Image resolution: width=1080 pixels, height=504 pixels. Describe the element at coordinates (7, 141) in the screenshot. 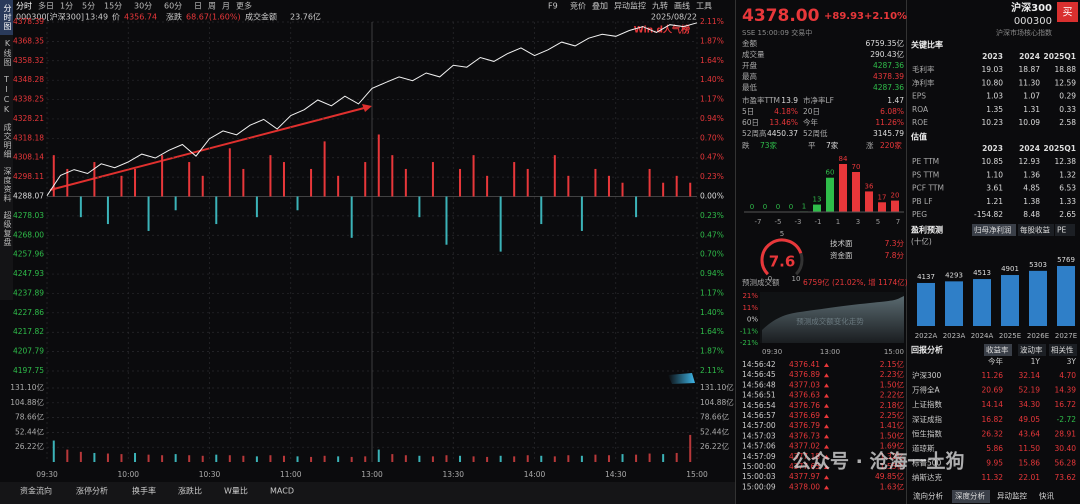

I see `side-tab: 成交明细` at that location.